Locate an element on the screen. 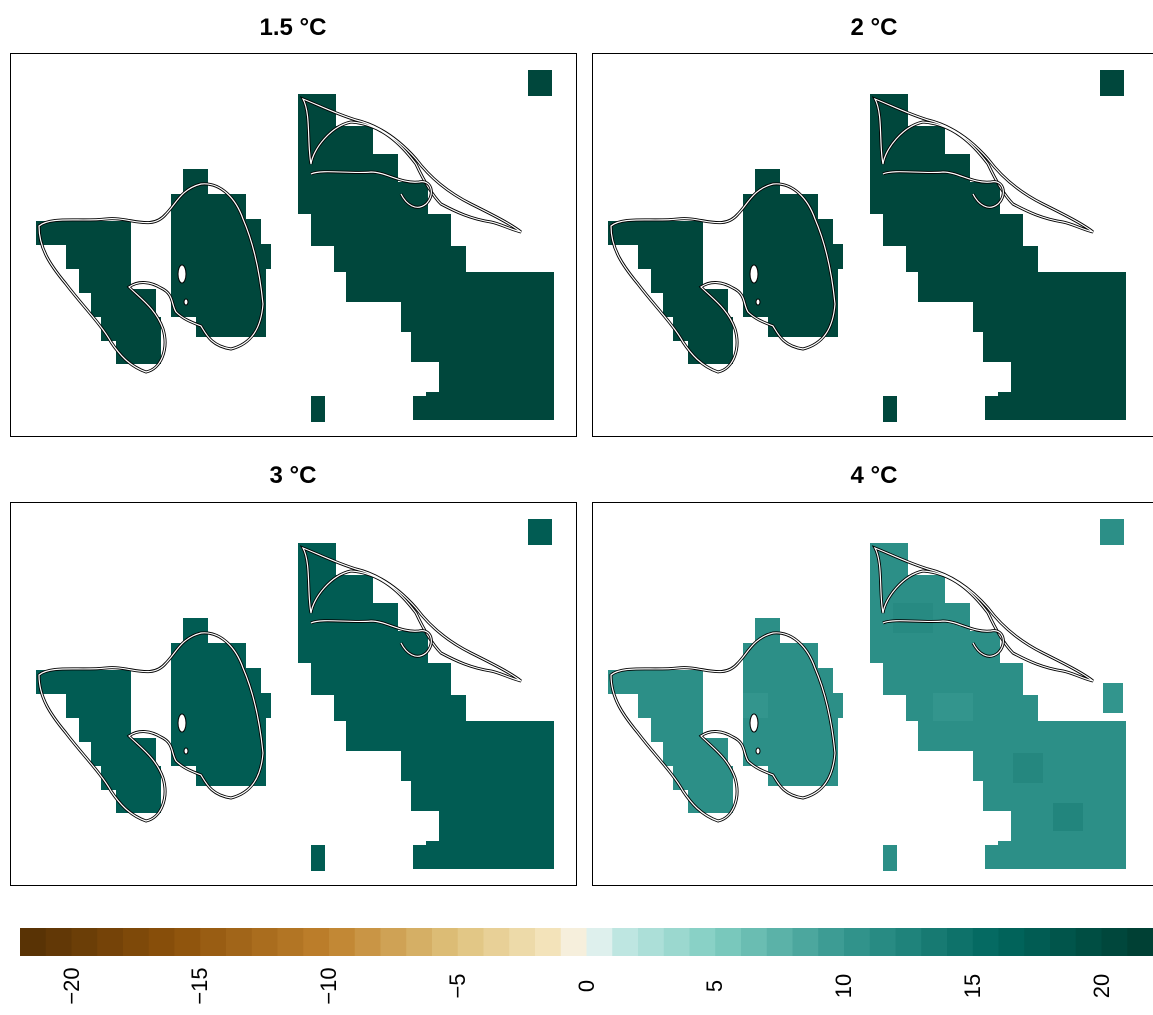 The image size is (1153, 1015). colorbar-tick-label: −20 is located at coordinates (71, 986).